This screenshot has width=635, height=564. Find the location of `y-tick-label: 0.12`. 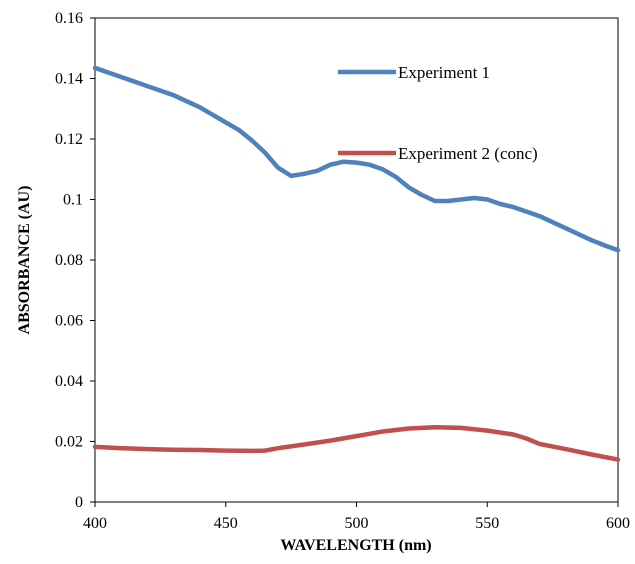

y-tick-label: 0.12 is located at coordinates (69, 139).